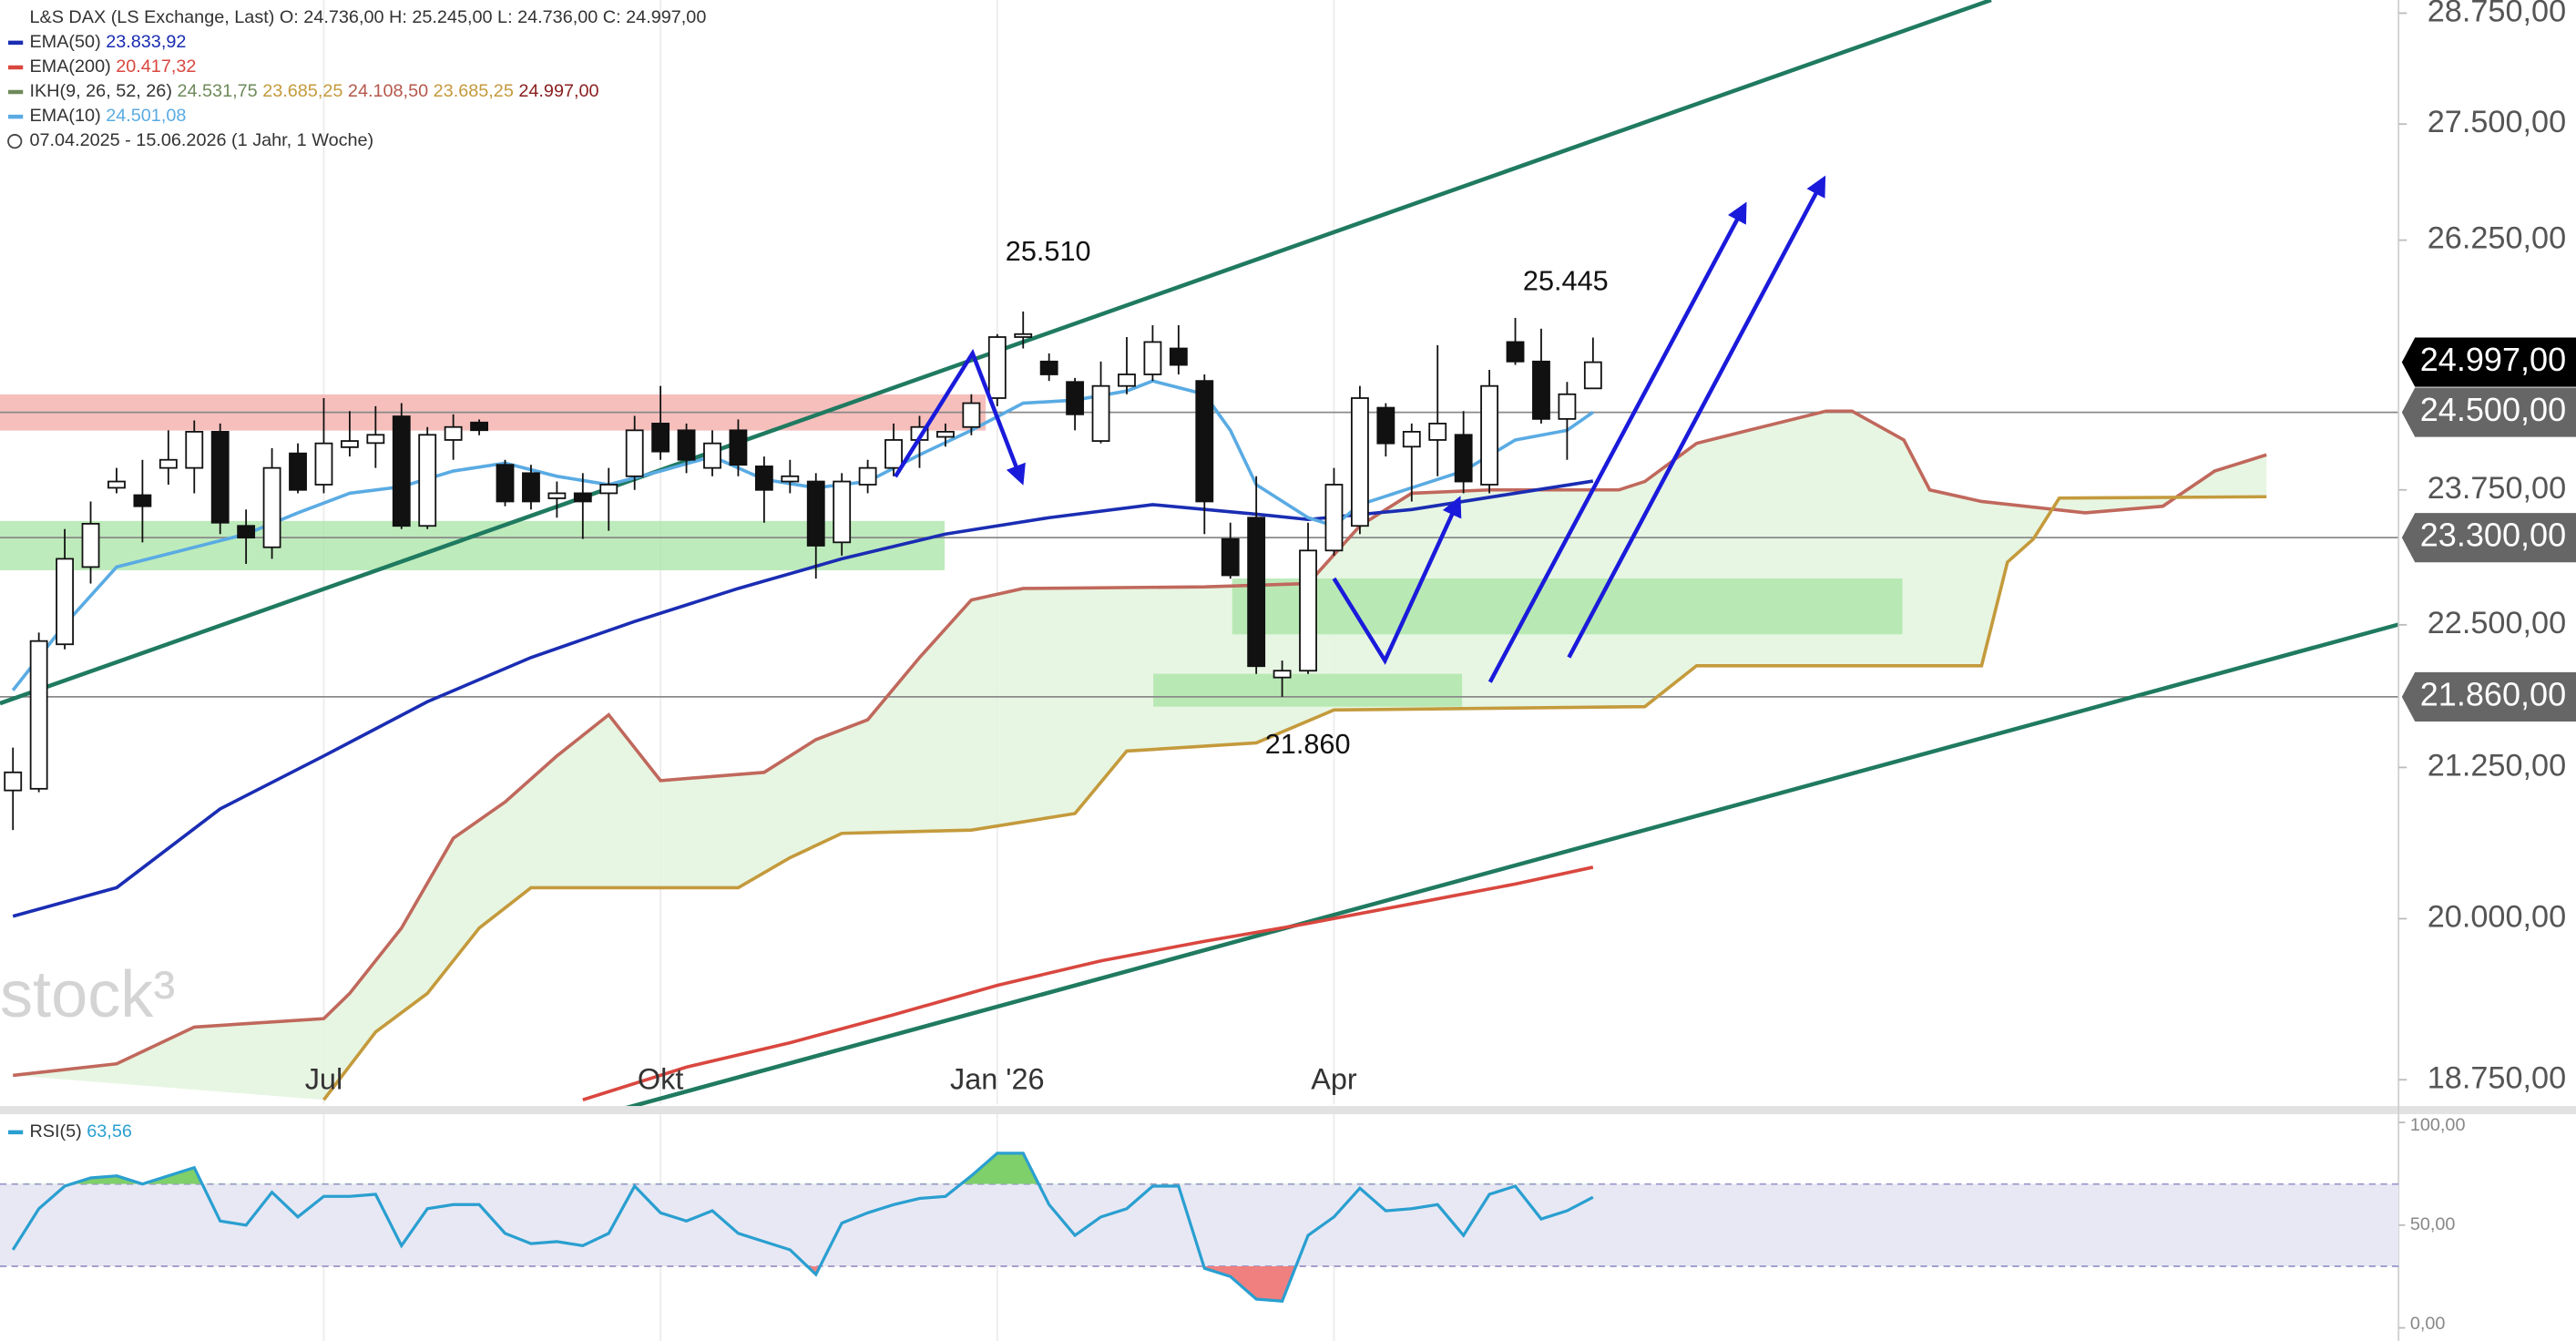  I want to click on oversold-fill, so click(803, 1283).